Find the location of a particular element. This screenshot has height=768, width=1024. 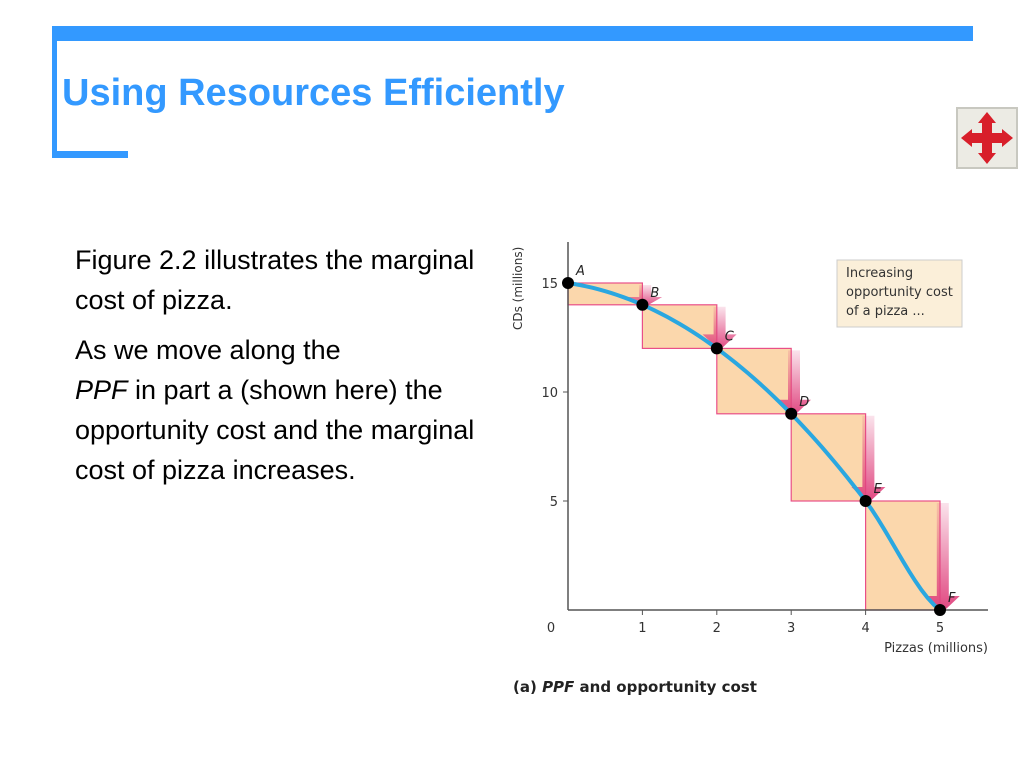

chart-caption: (a) PPF and opportunity cost is located at coordinates (635, 687).